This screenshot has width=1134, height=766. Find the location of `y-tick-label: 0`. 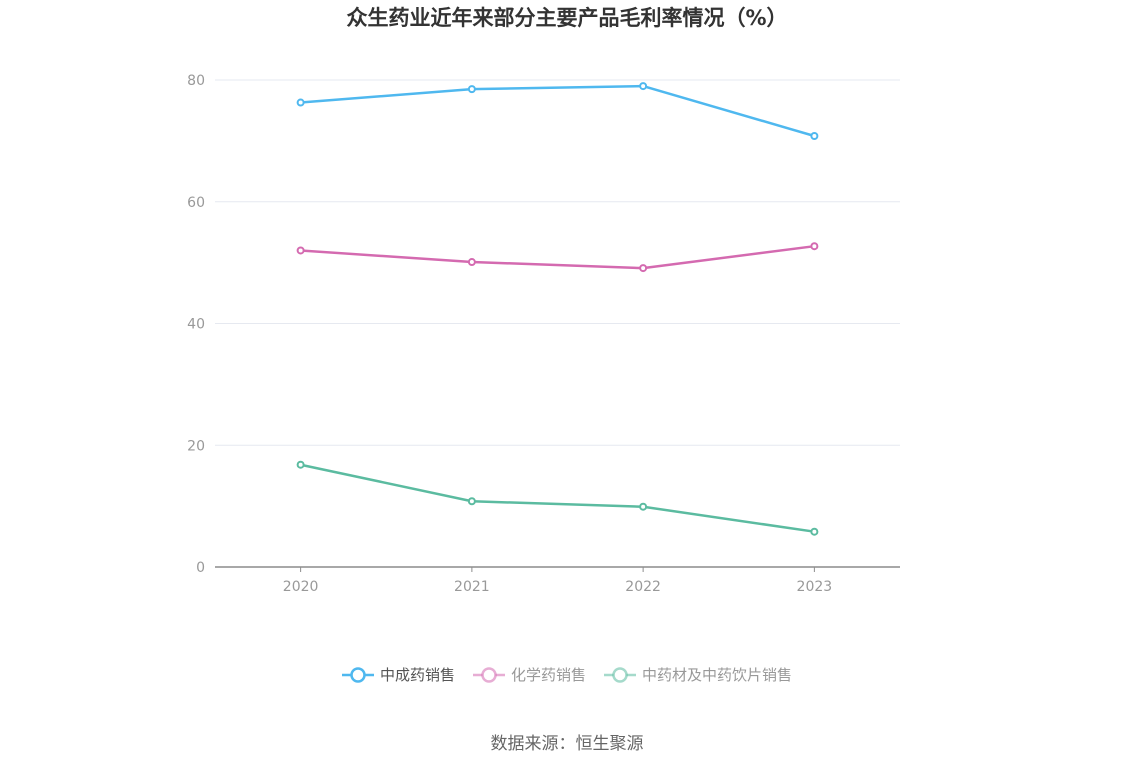

y-tick-label: 0 is located at coordinates (200, 568).